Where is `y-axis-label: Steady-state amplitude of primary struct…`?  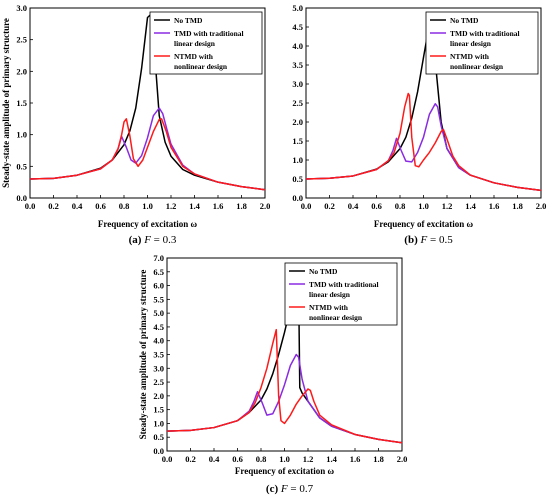
y-axis-label: Steady-state amplitude of primary struct… is located at coordinates (143, 355).